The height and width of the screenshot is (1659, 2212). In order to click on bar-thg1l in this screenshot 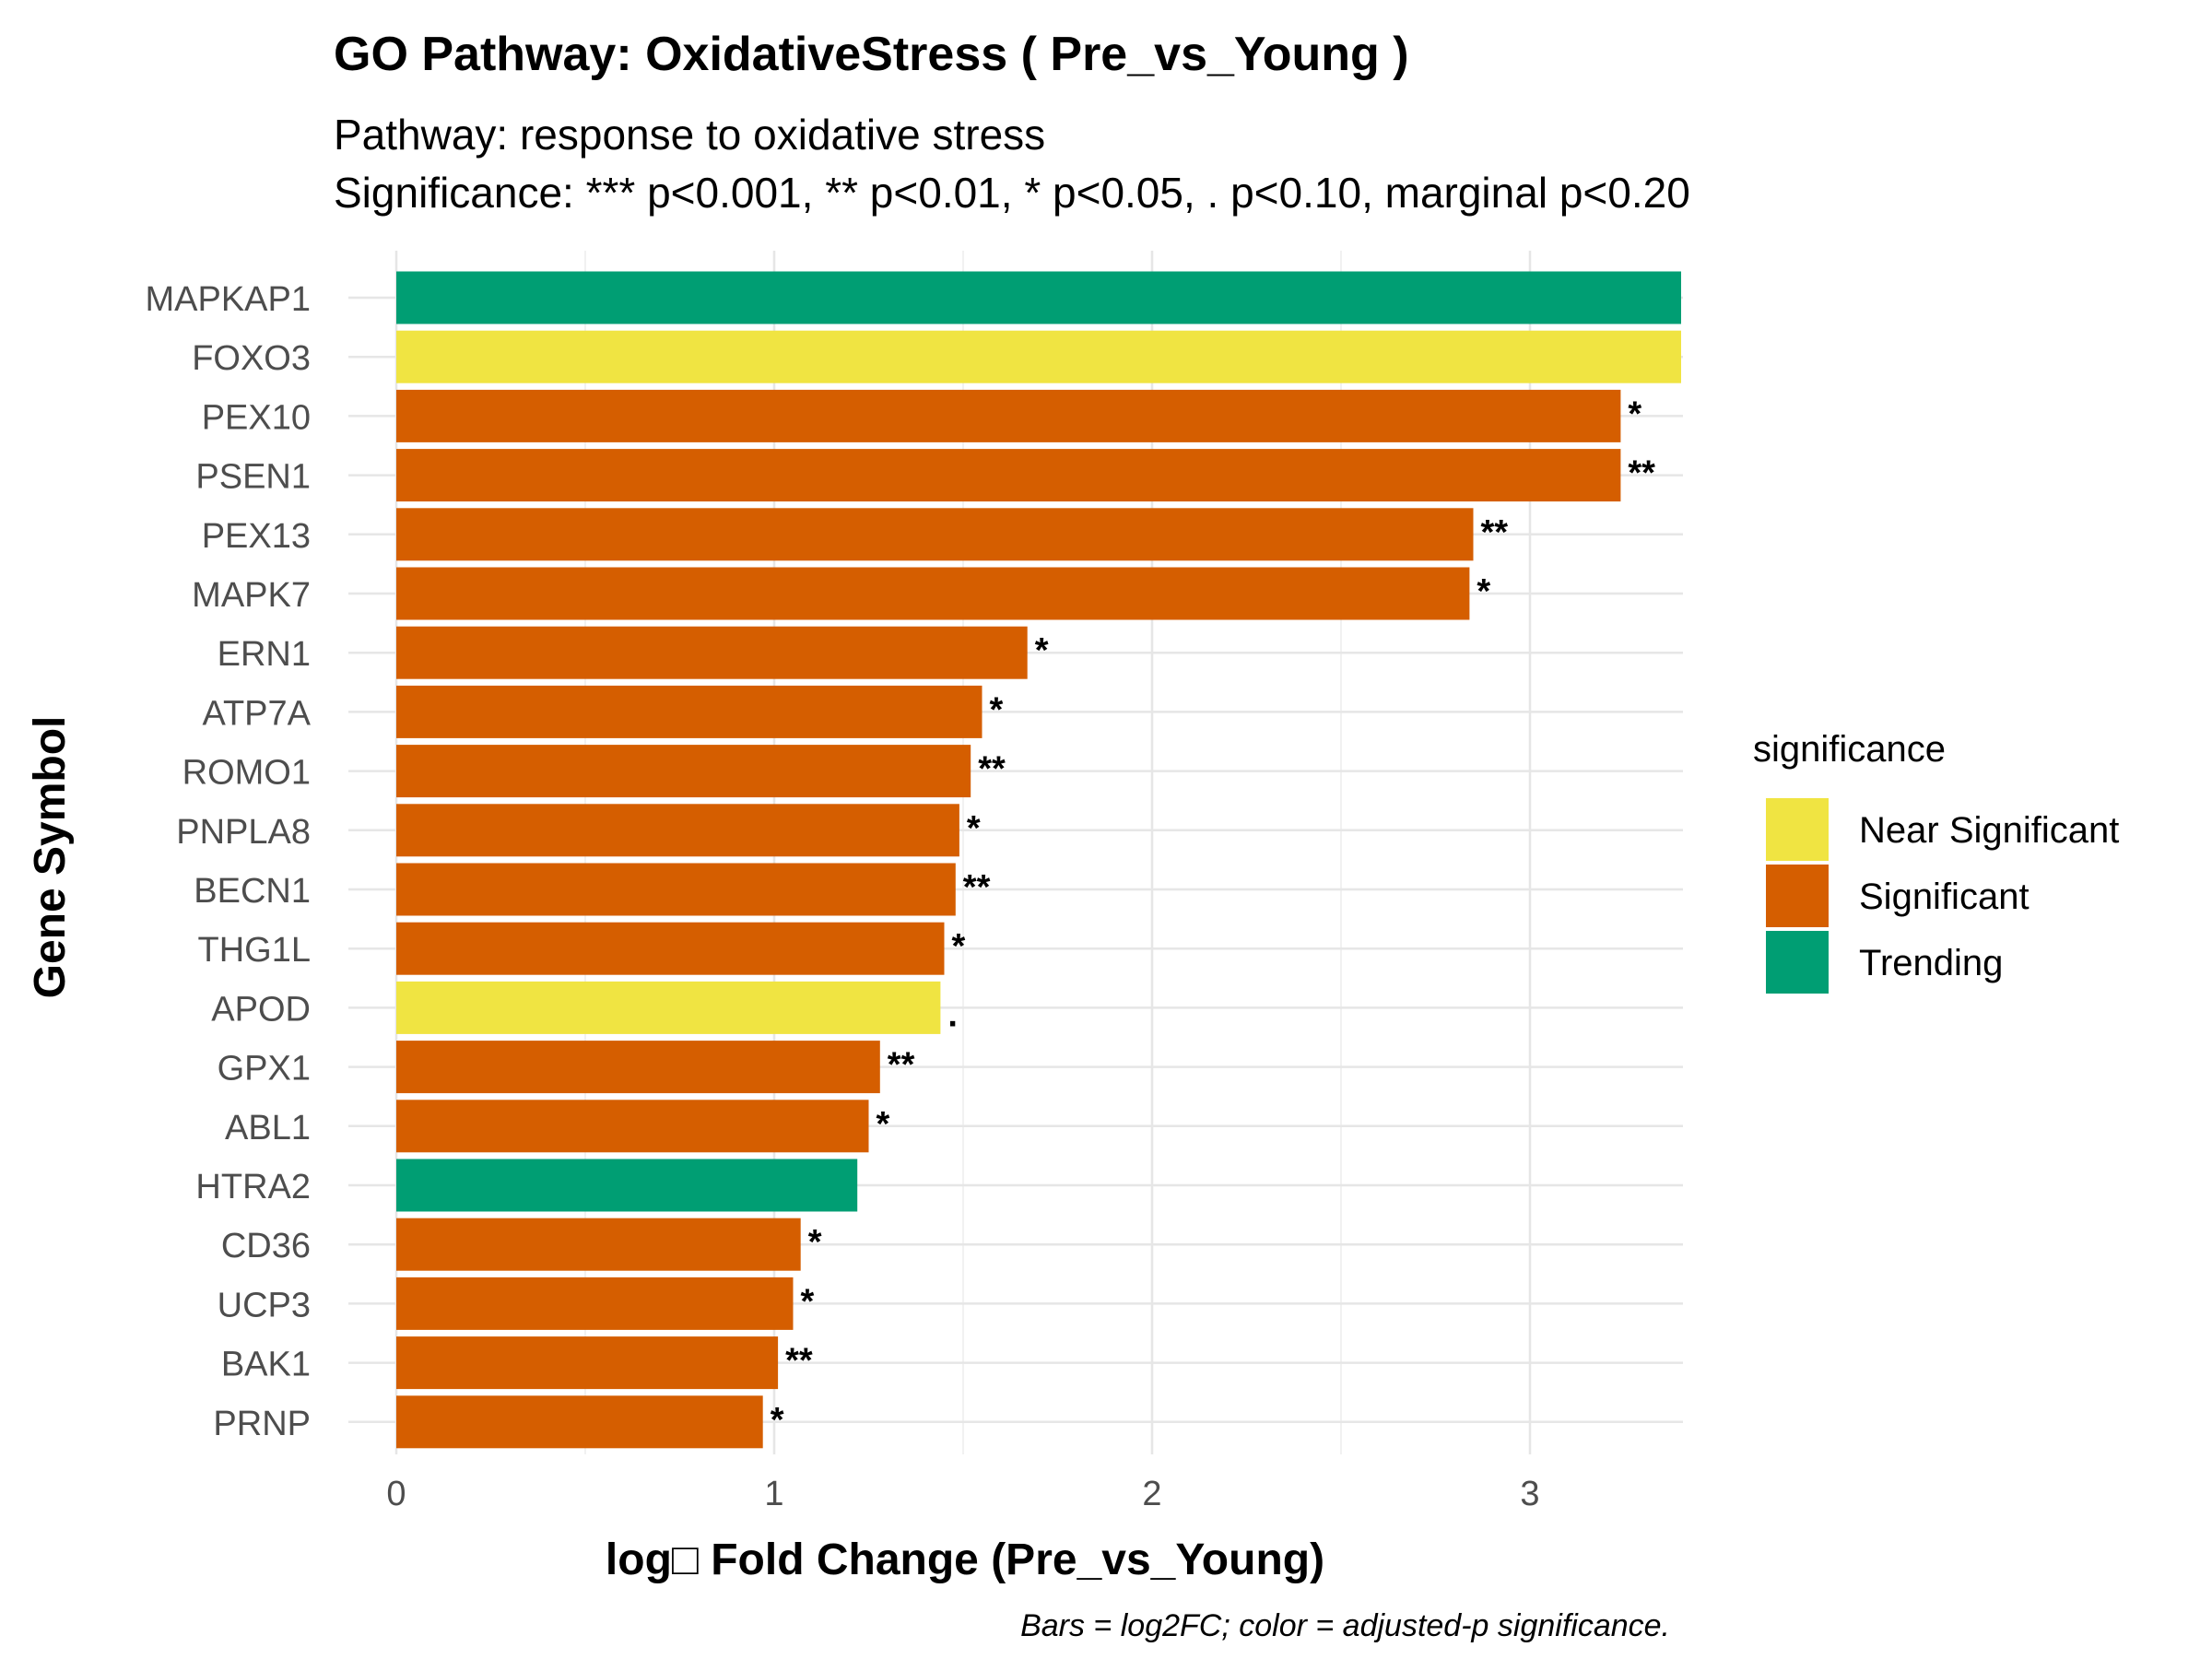, I will do `click(670, 948)`.